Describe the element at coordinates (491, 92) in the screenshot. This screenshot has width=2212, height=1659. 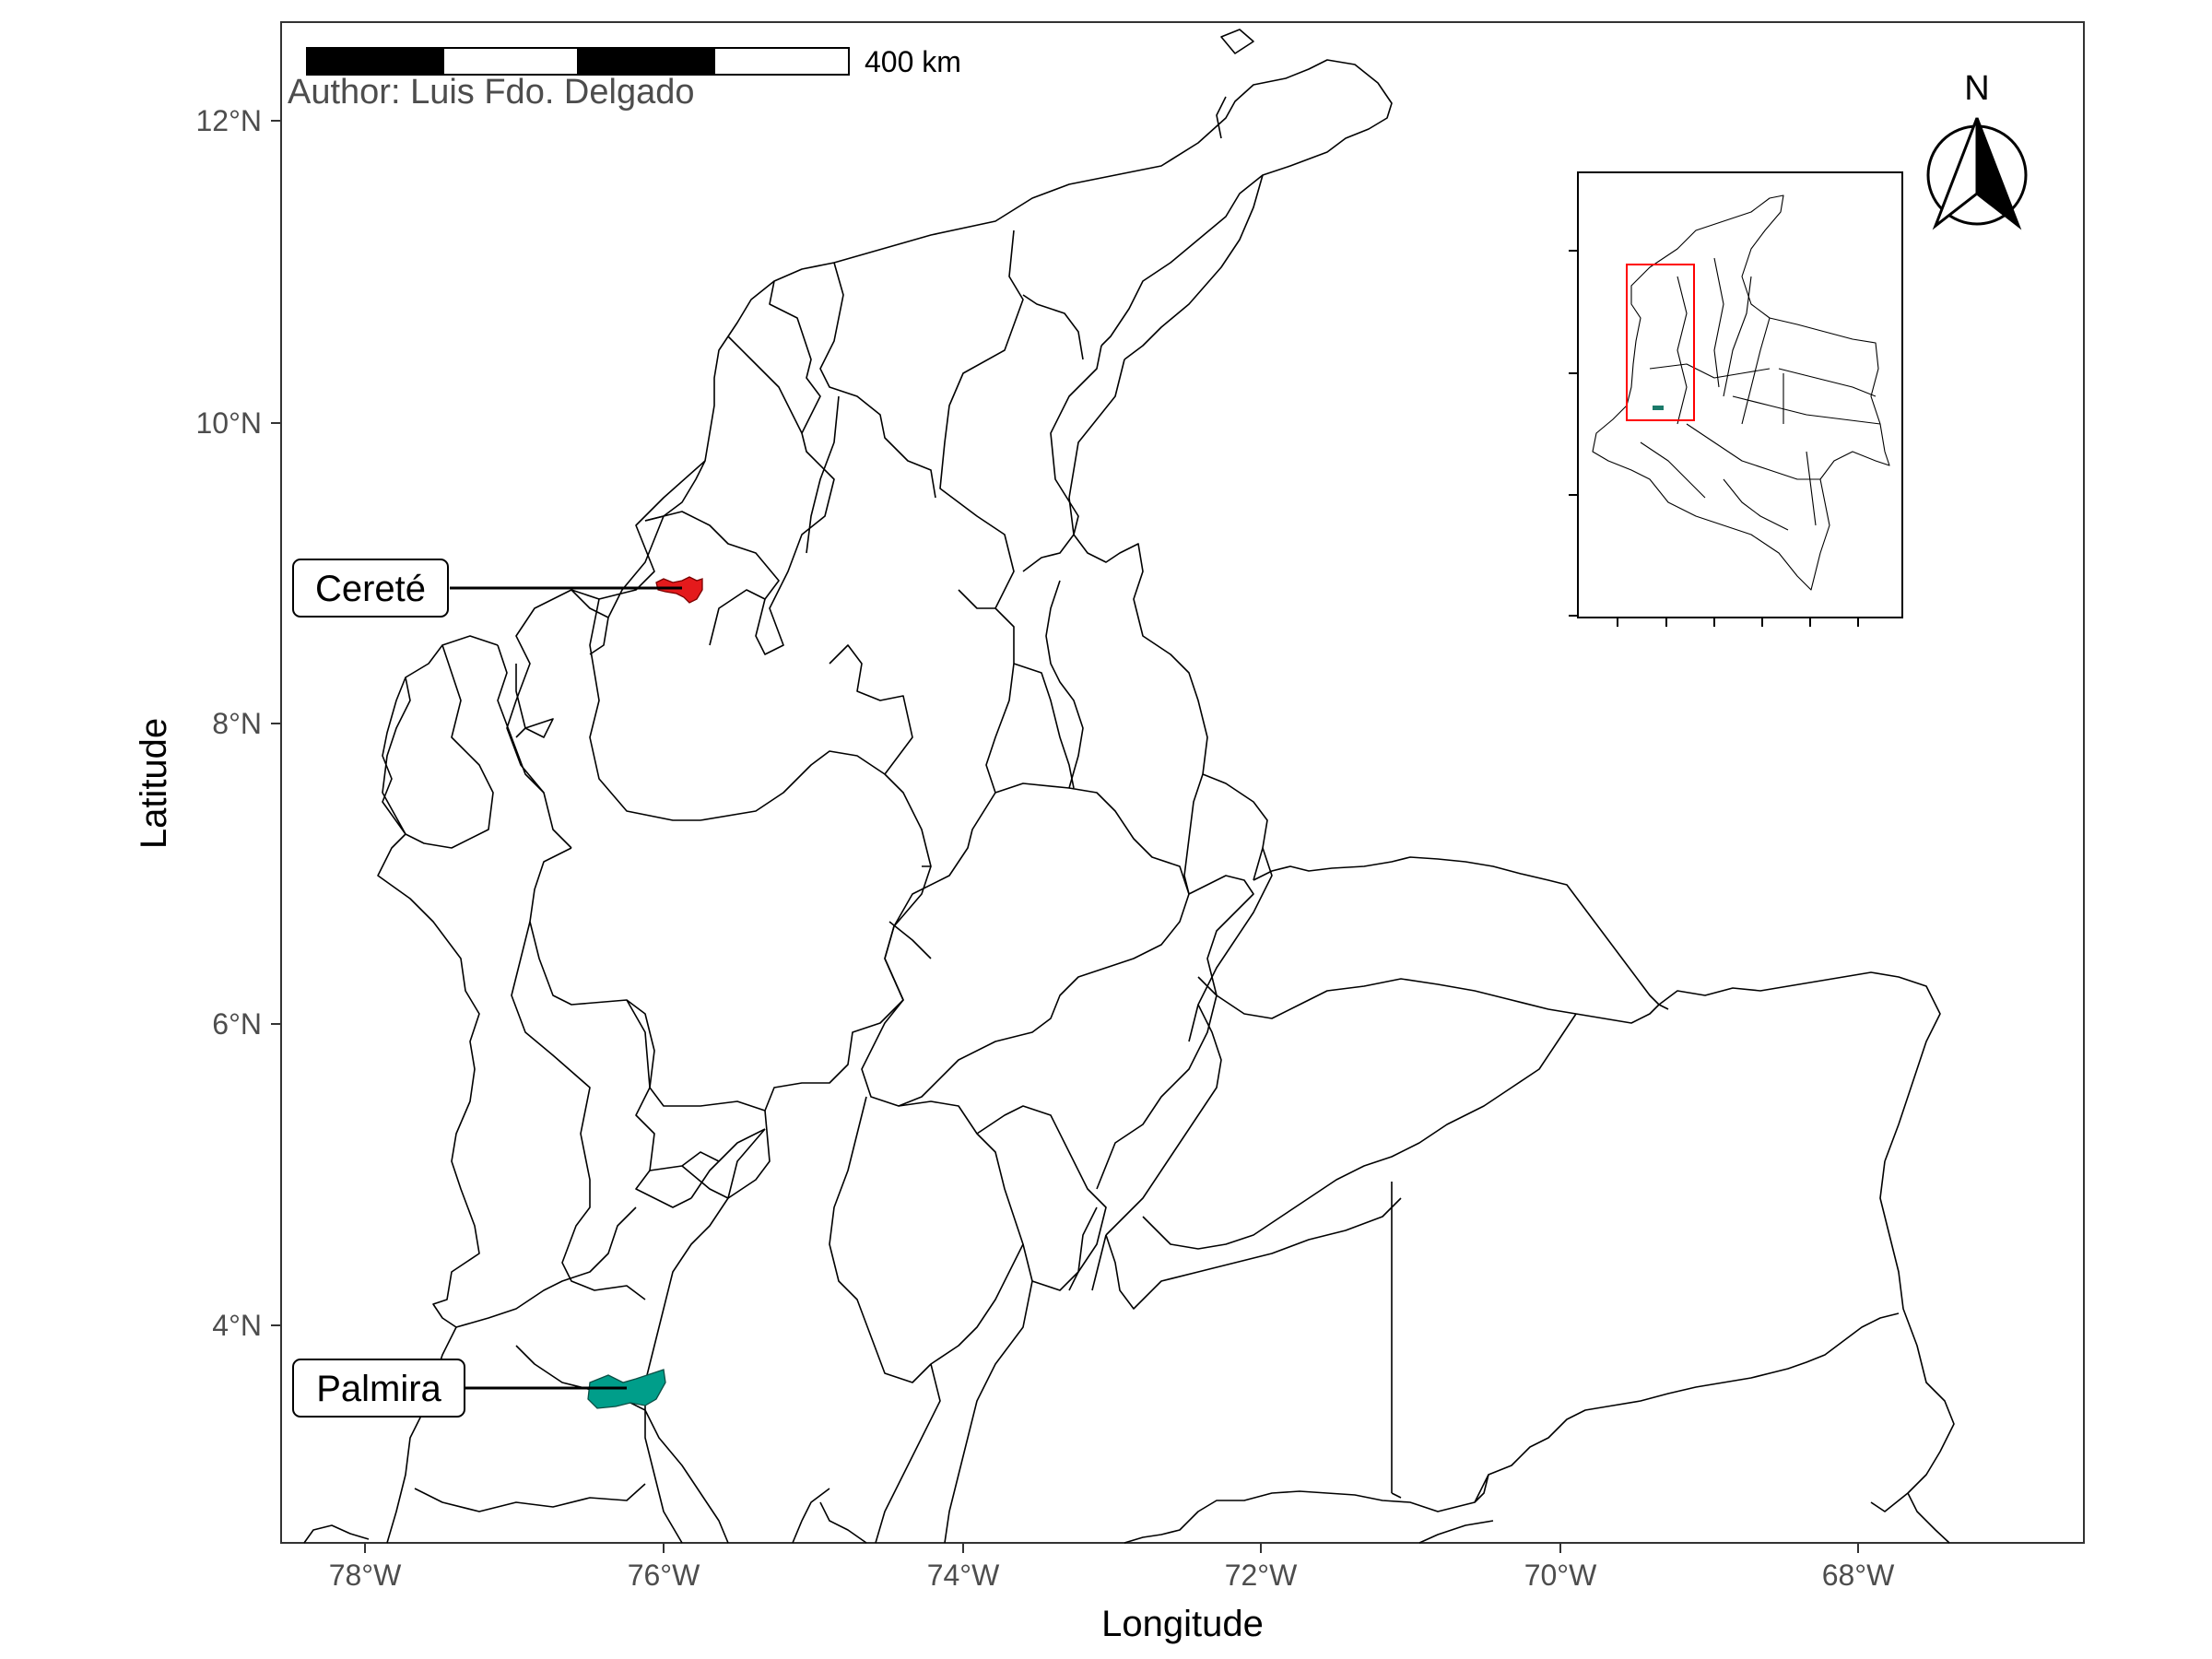
I see `author-credit: Author: Luis Fdo. Delgado` at that location.